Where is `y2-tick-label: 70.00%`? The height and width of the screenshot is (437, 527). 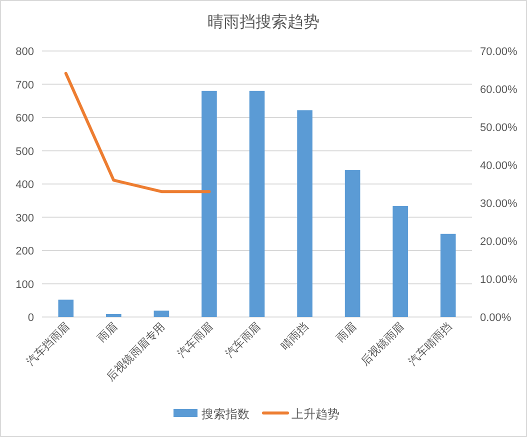
y2-tick-label: 70.00% is located at coordinates (499, 52).